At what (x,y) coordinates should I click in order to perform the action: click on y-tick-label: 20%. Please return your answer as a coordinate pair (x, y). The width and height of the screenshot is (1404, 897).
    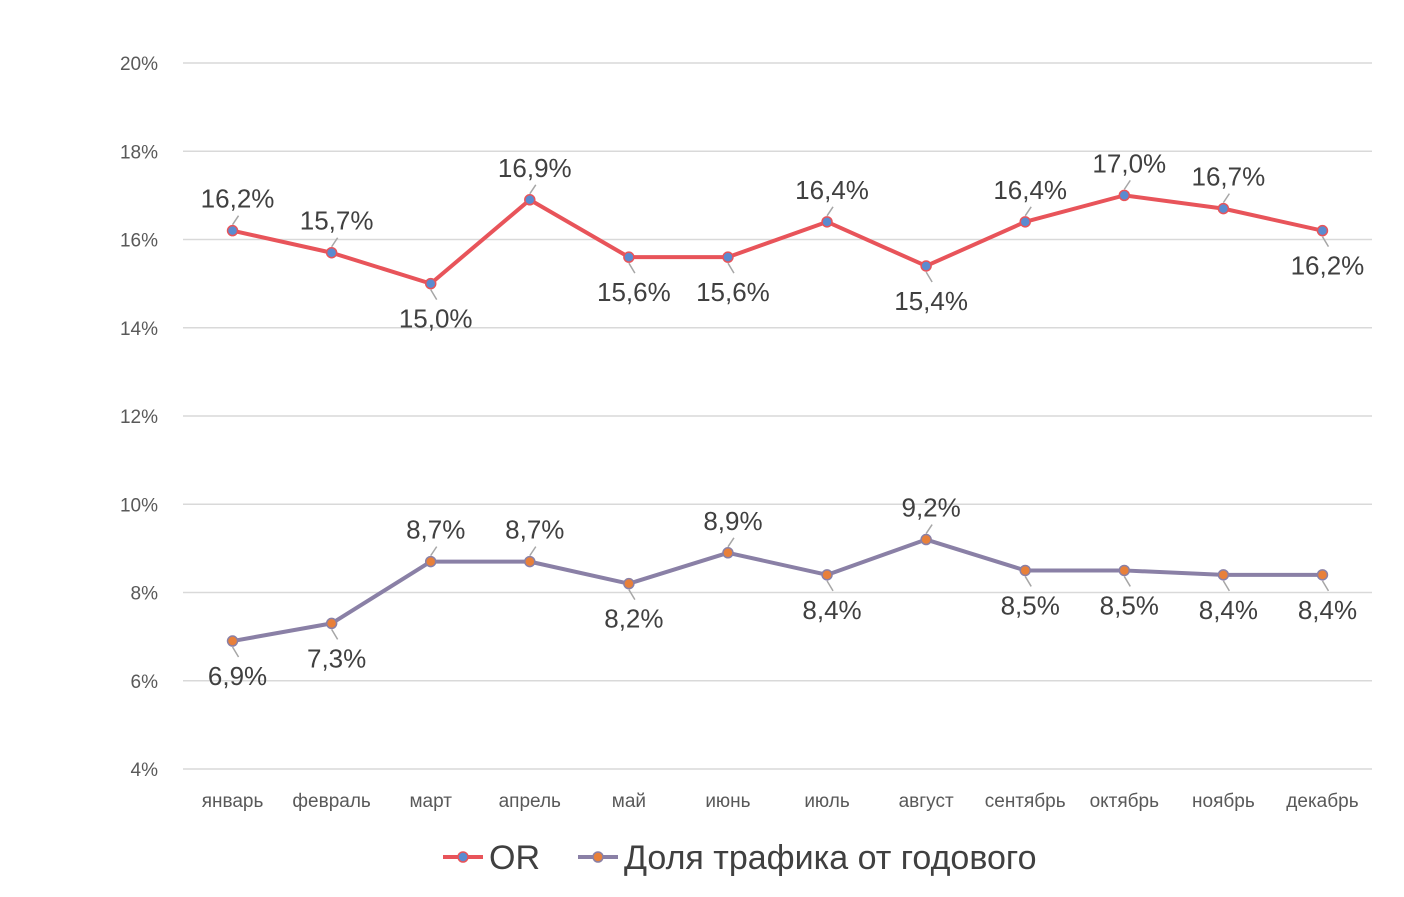
    Looking at the image, I should click on (139, 64).